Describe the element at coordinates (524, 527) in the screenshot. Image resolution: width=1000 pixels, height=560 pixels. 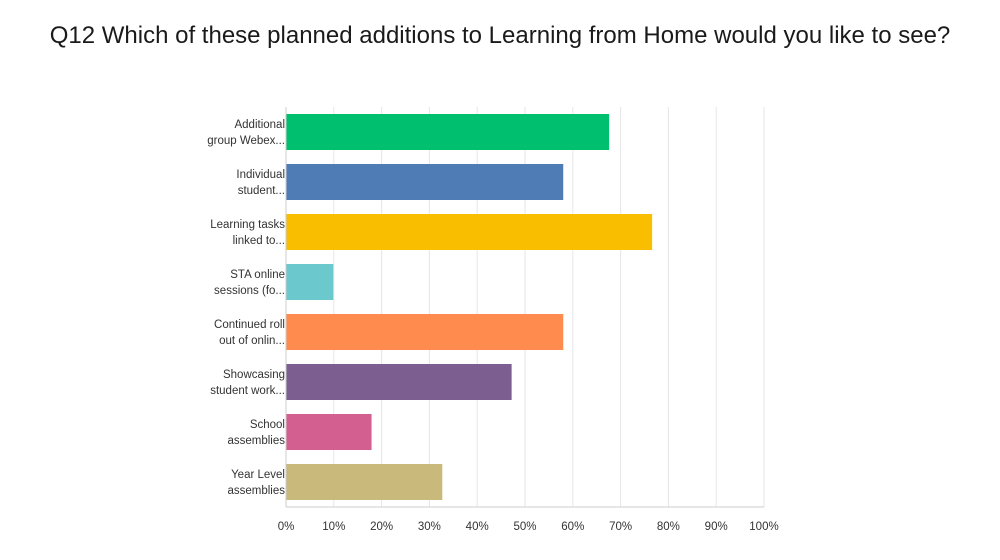
I see `x-tick-label: 50%` at that location.